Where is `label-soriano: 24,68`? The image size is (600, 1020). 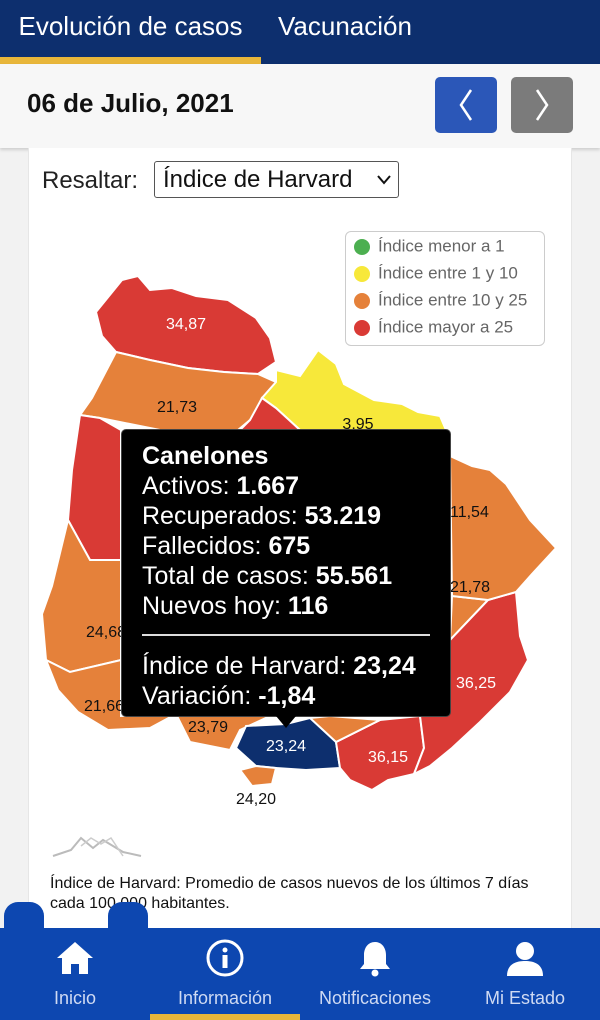
label-soriano: 24,68 is located at coordinates (106, 632).